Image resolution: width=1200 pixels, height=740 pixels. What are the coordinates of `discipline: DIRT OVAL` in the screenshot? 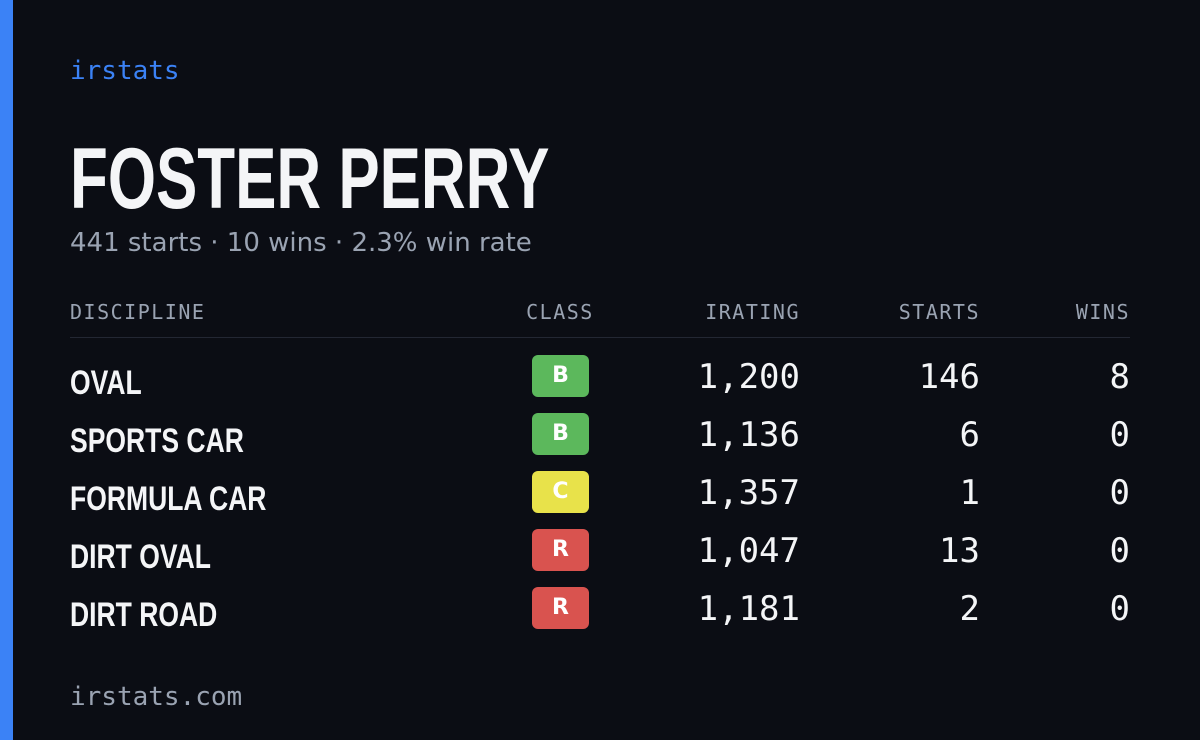 It's located at (140, 557).